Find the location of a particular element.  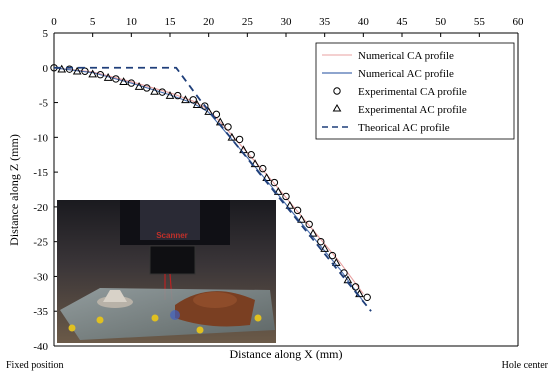

y-tick-label: -20 is located at coordinates (40, 208).